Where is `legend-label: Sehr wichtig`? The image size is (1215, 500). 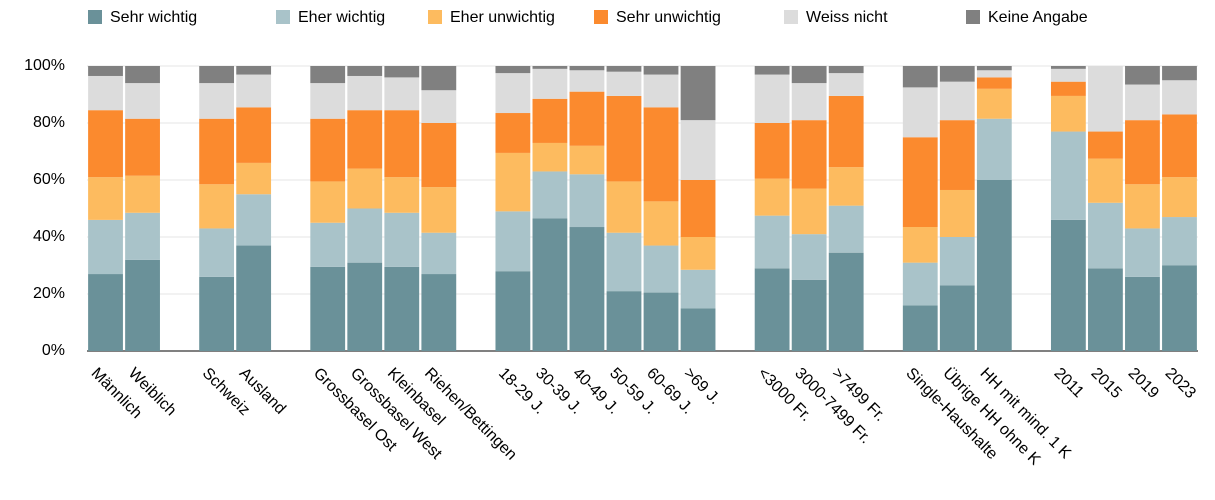
legend-label: Sehr wichtig is located at coordinates (153, 17).